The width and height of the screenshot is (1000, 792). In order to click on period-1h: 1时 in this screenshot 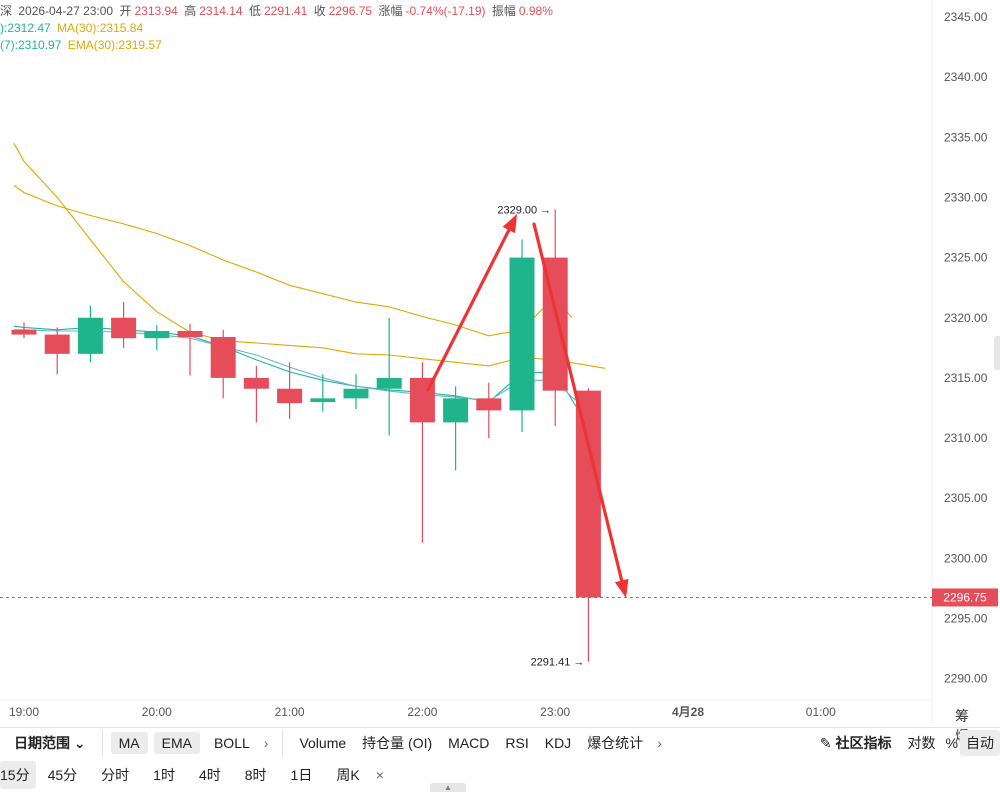, I will do `click(164, 774)`.